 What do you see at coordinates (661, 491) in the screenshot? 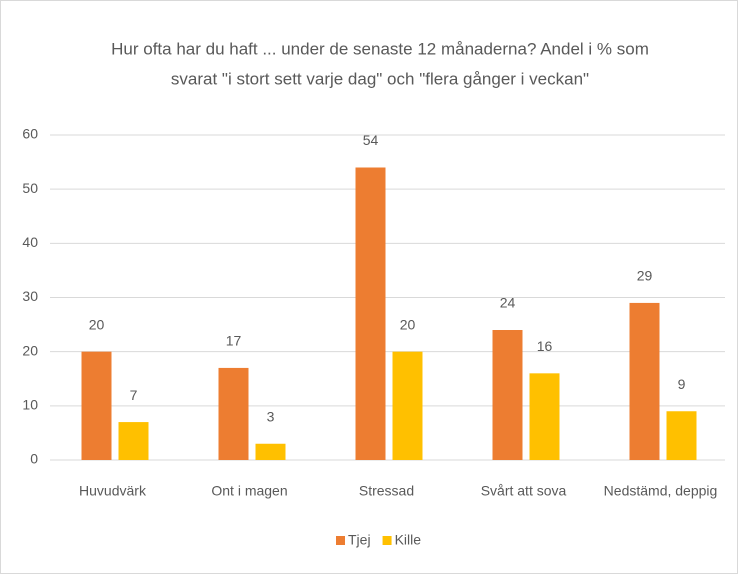
I see `x-tick-label: Nedstämd, deppig` at bounding box center [661, 491].